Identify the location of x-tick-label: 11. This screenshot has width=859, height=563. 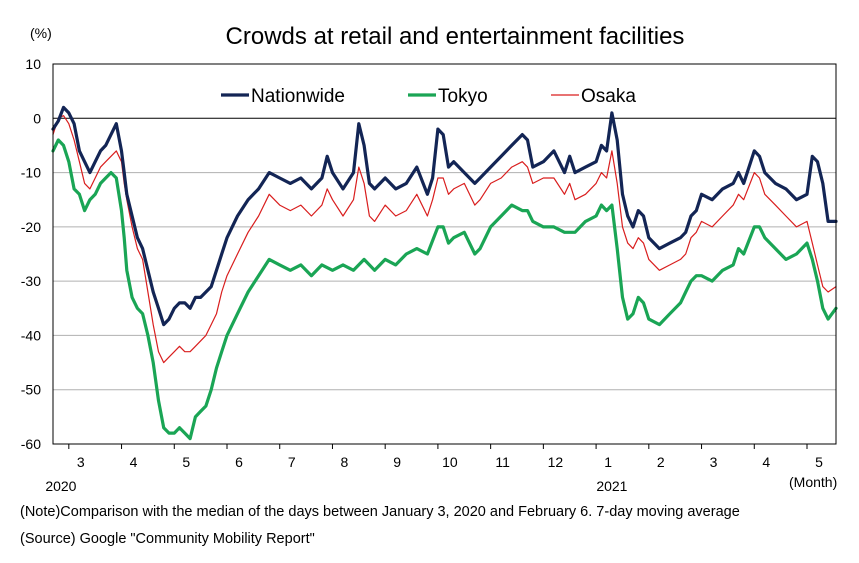
(502, 462).